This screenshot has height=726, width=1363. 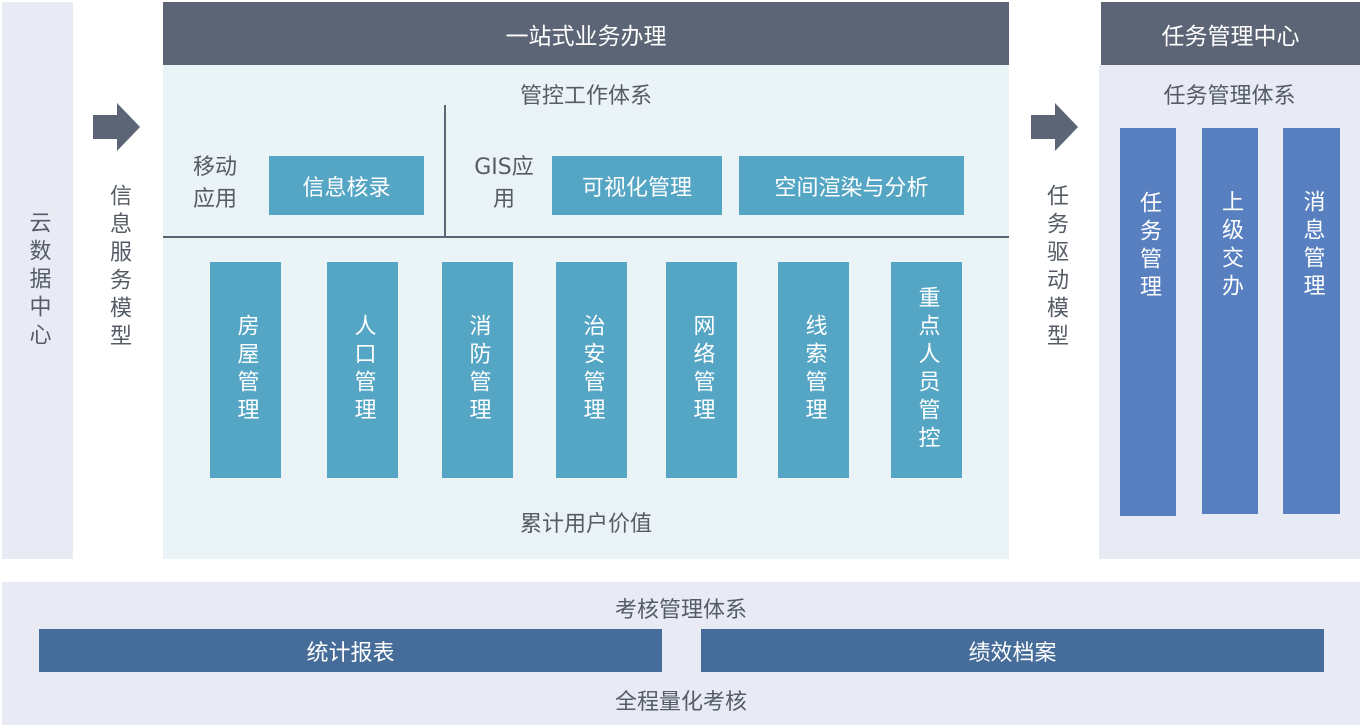 I want to click on module-security: 治安管理, so click(x=591, y=370).